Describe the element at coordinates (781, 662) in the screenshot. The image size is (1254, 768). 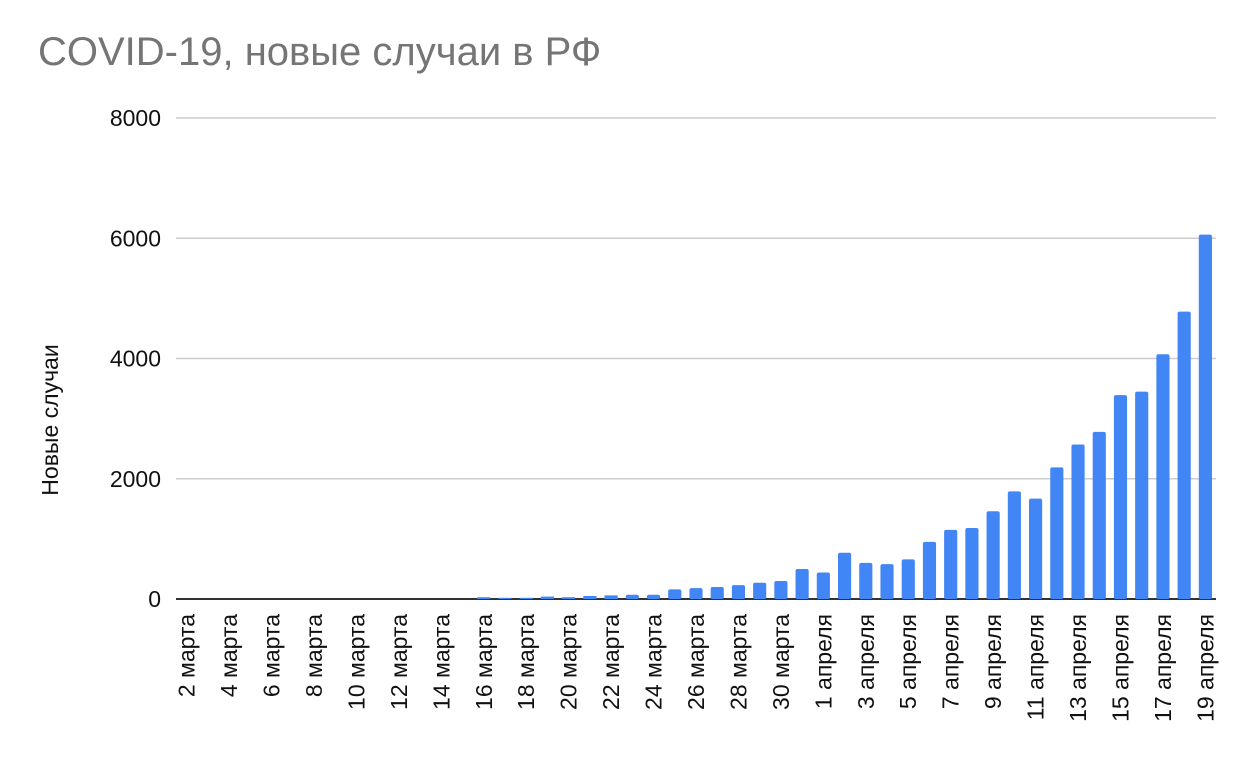
I see `x-tick-label: 30 марта` at that location.